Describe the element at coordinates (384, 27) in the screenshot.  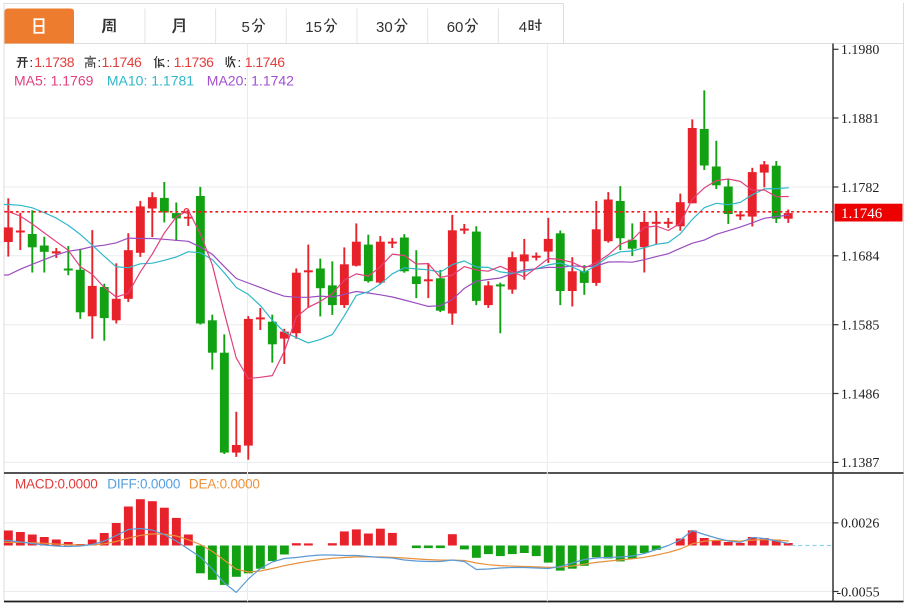
I see `svg-text: 30` at that location.